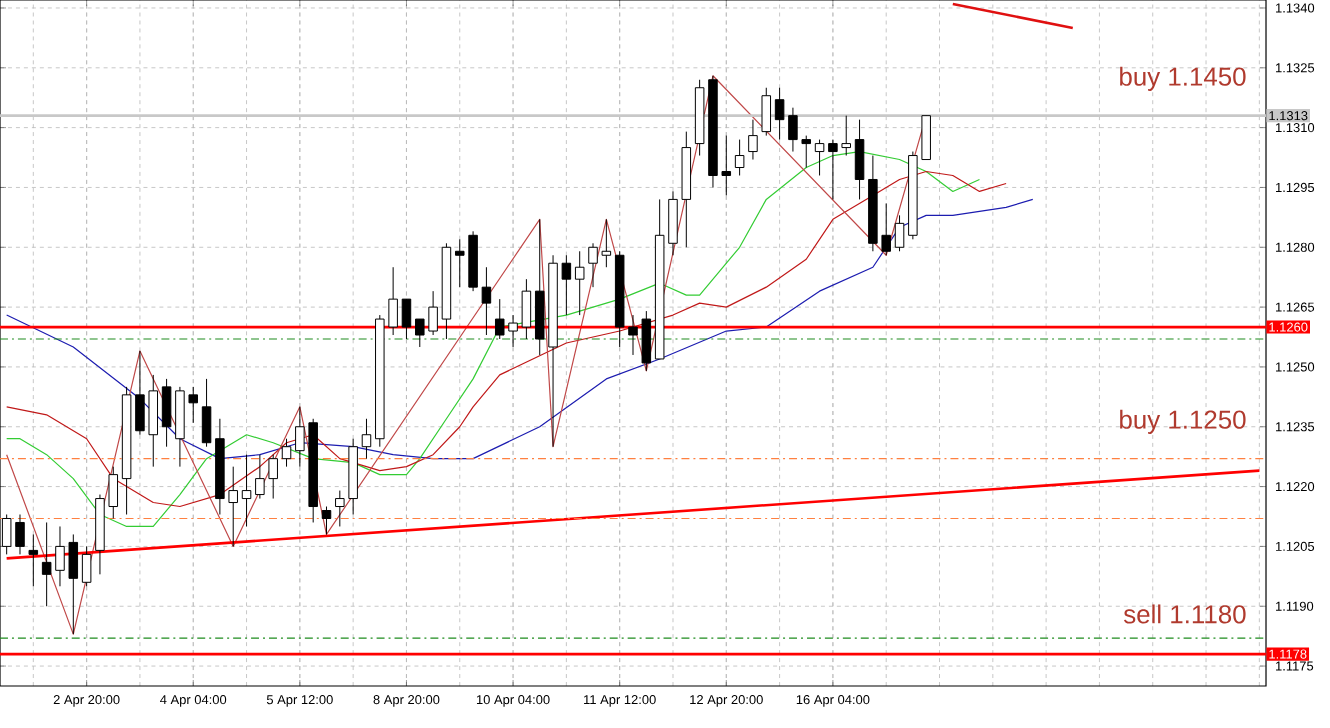 This screenshot has height=728, width=1330. I want to click on annotation: buy 1.1450, so click(1183, 78).